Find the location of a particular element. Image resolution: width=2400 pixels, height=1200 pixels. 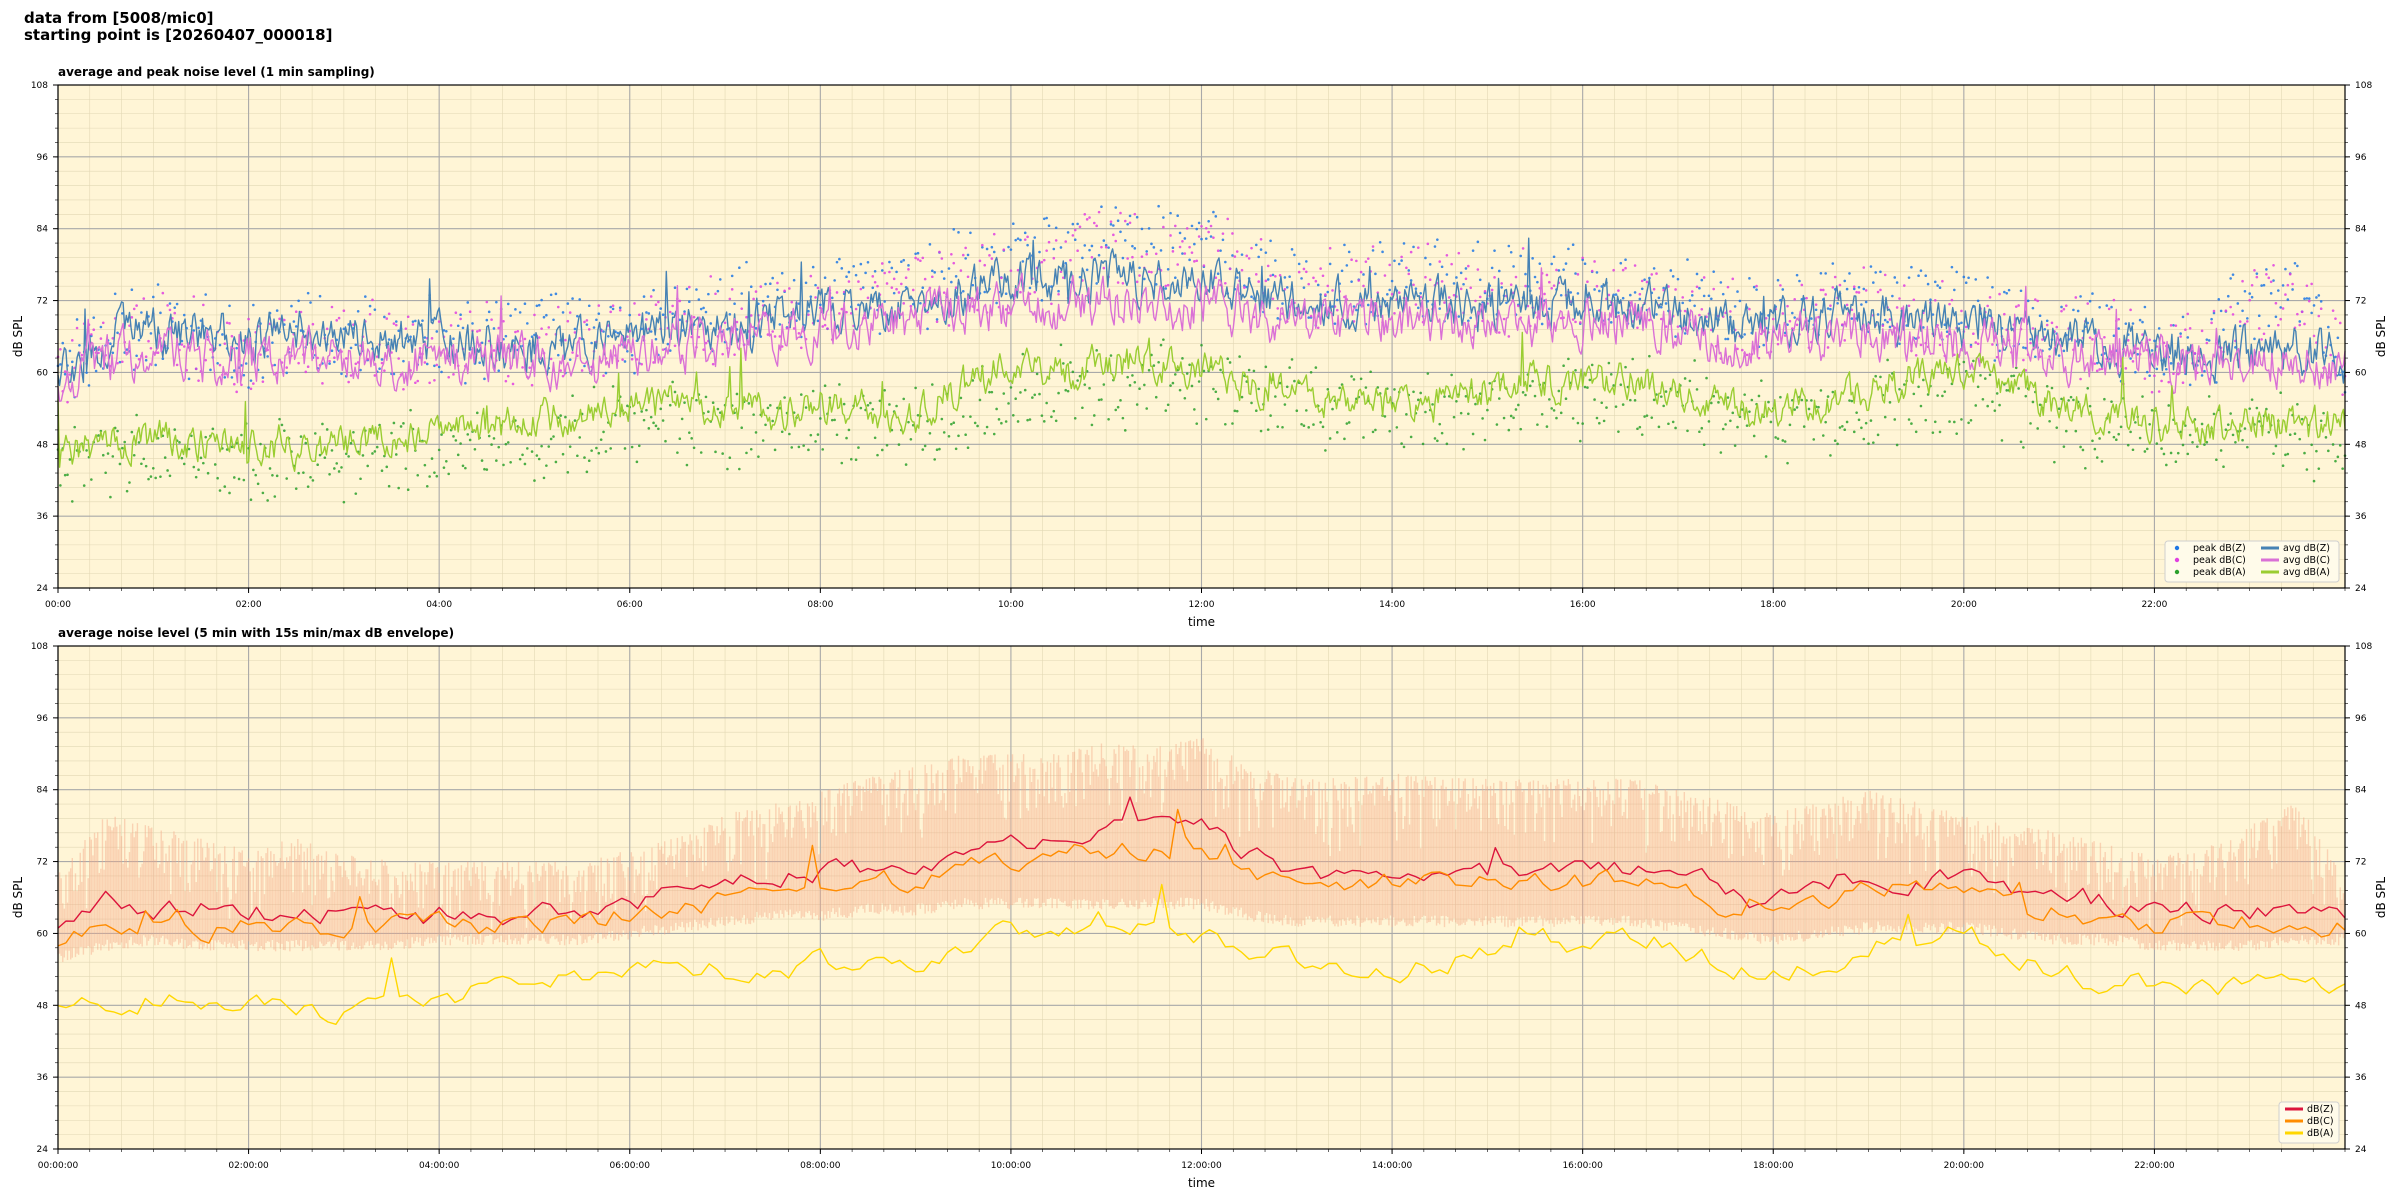

y-tick-label: 108 is located at coordinates (39, 647).